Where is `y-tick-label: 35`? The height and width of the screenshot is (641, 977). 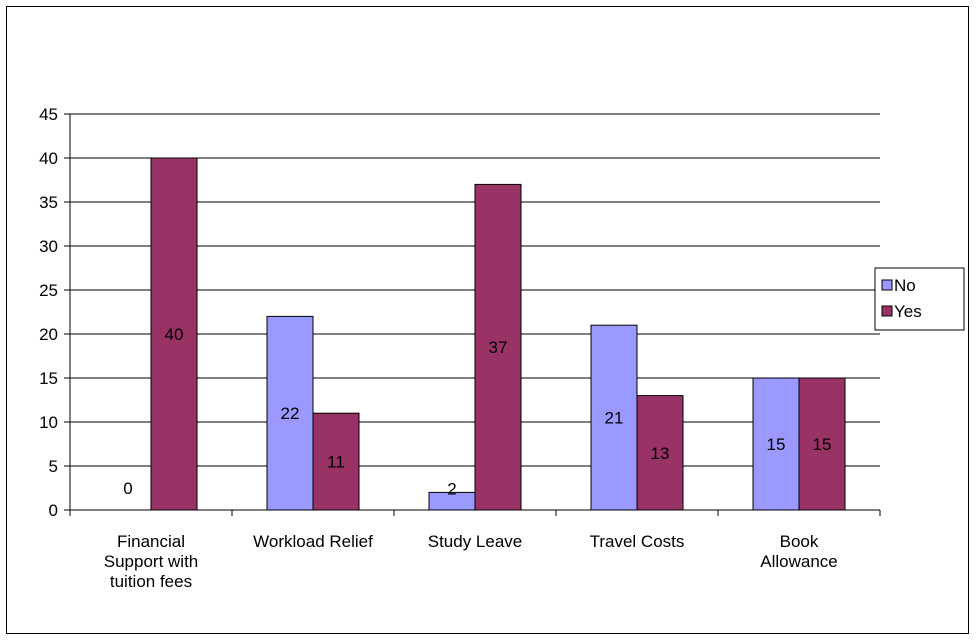
y-tick-label: 35 is located at coordinates (48, 202).